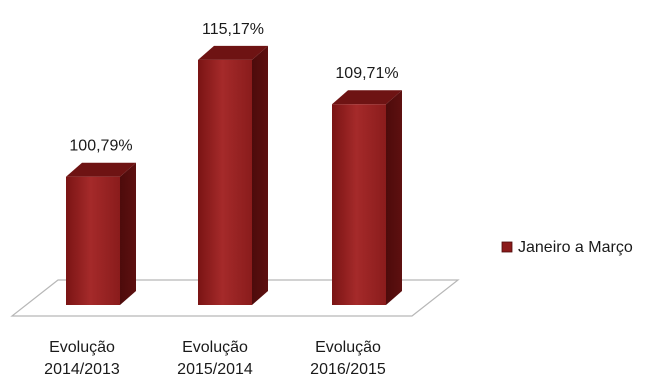 The width and height of the screenshot is (666, 382). Describe the element at coordinates (366, 73) in the screenshot. I see `data-label: 109,71%` at that location.